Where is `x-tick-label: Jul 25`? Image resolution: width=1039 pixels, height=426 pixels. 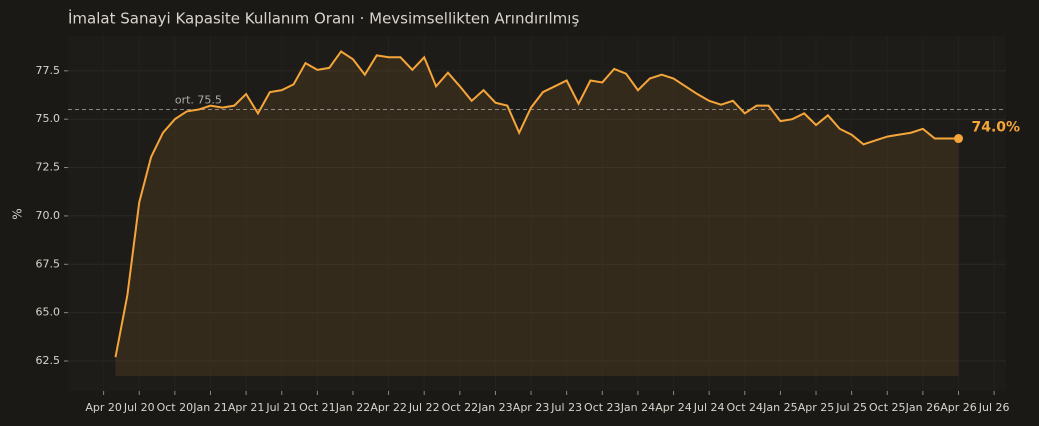
x-tick-label: Jul 25 is located at coordinates (851, 407).